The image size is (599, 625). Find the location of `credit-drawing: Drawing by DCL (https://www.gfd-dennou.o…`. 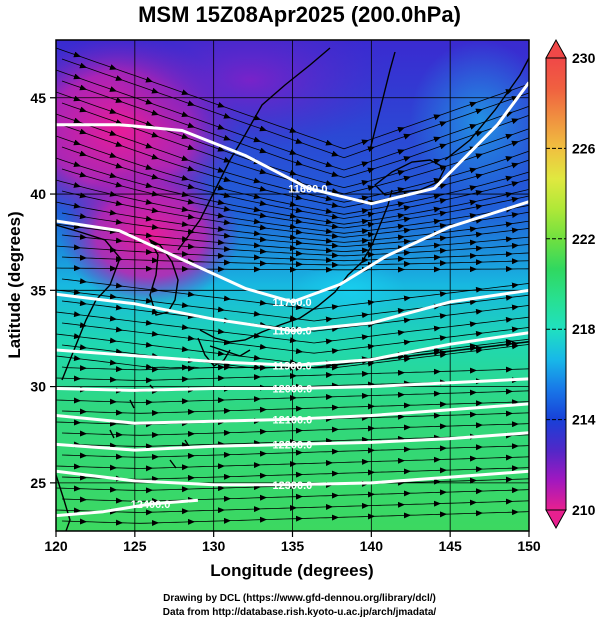

credit-drawing: Drawing by DCL (https://www.gfd-dennou.o… is located at coordinates (299, 598).